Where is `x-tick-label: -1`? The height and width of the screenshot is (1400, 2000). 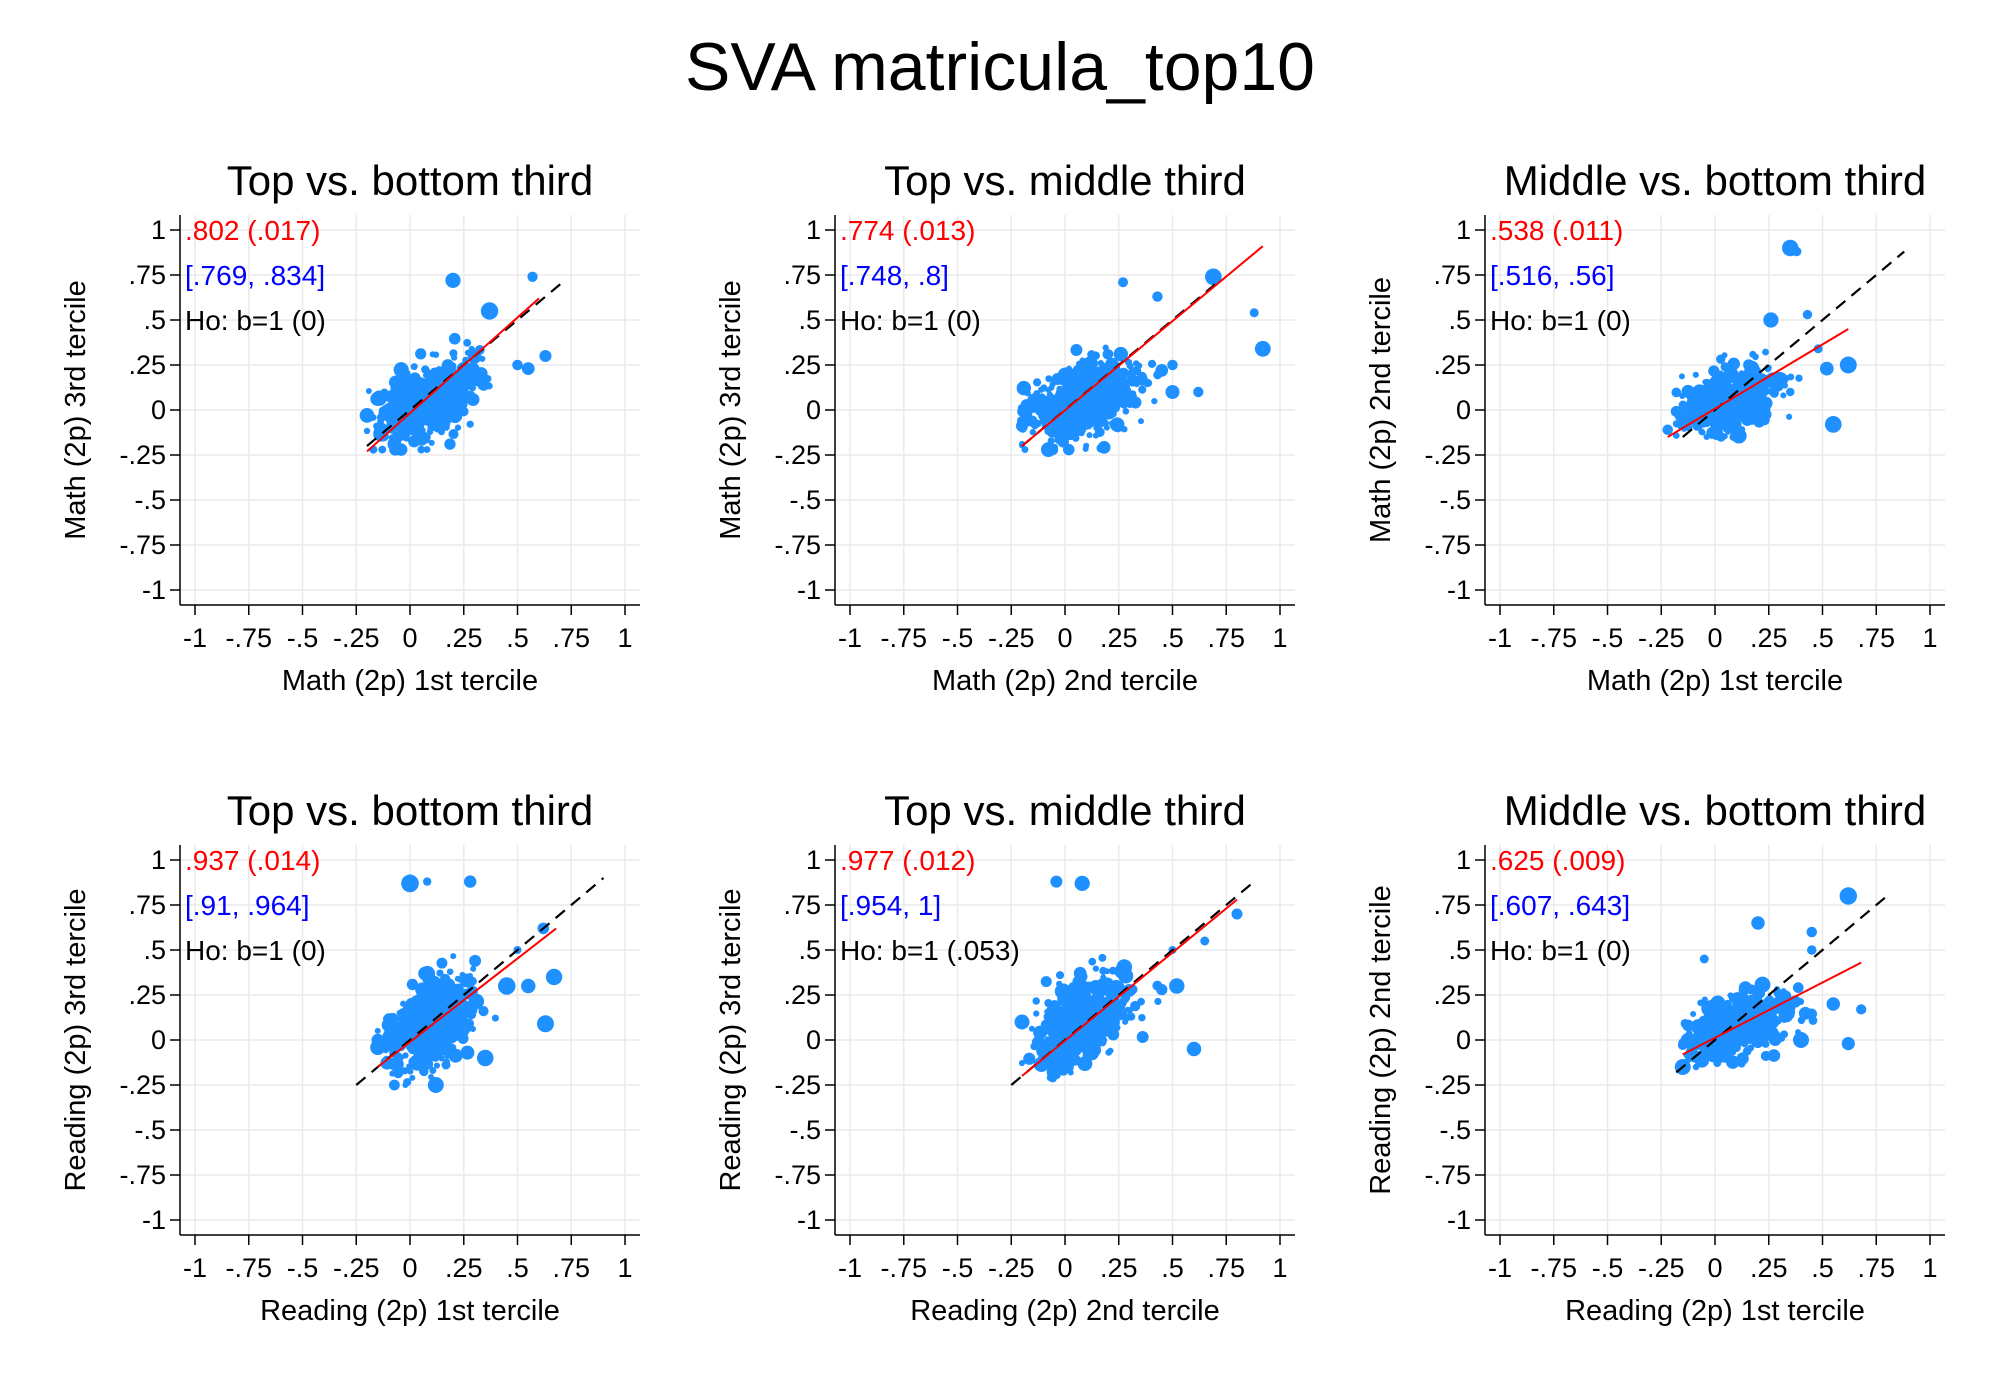
x-tick-label: -1 is located at coordinates (195, 638).